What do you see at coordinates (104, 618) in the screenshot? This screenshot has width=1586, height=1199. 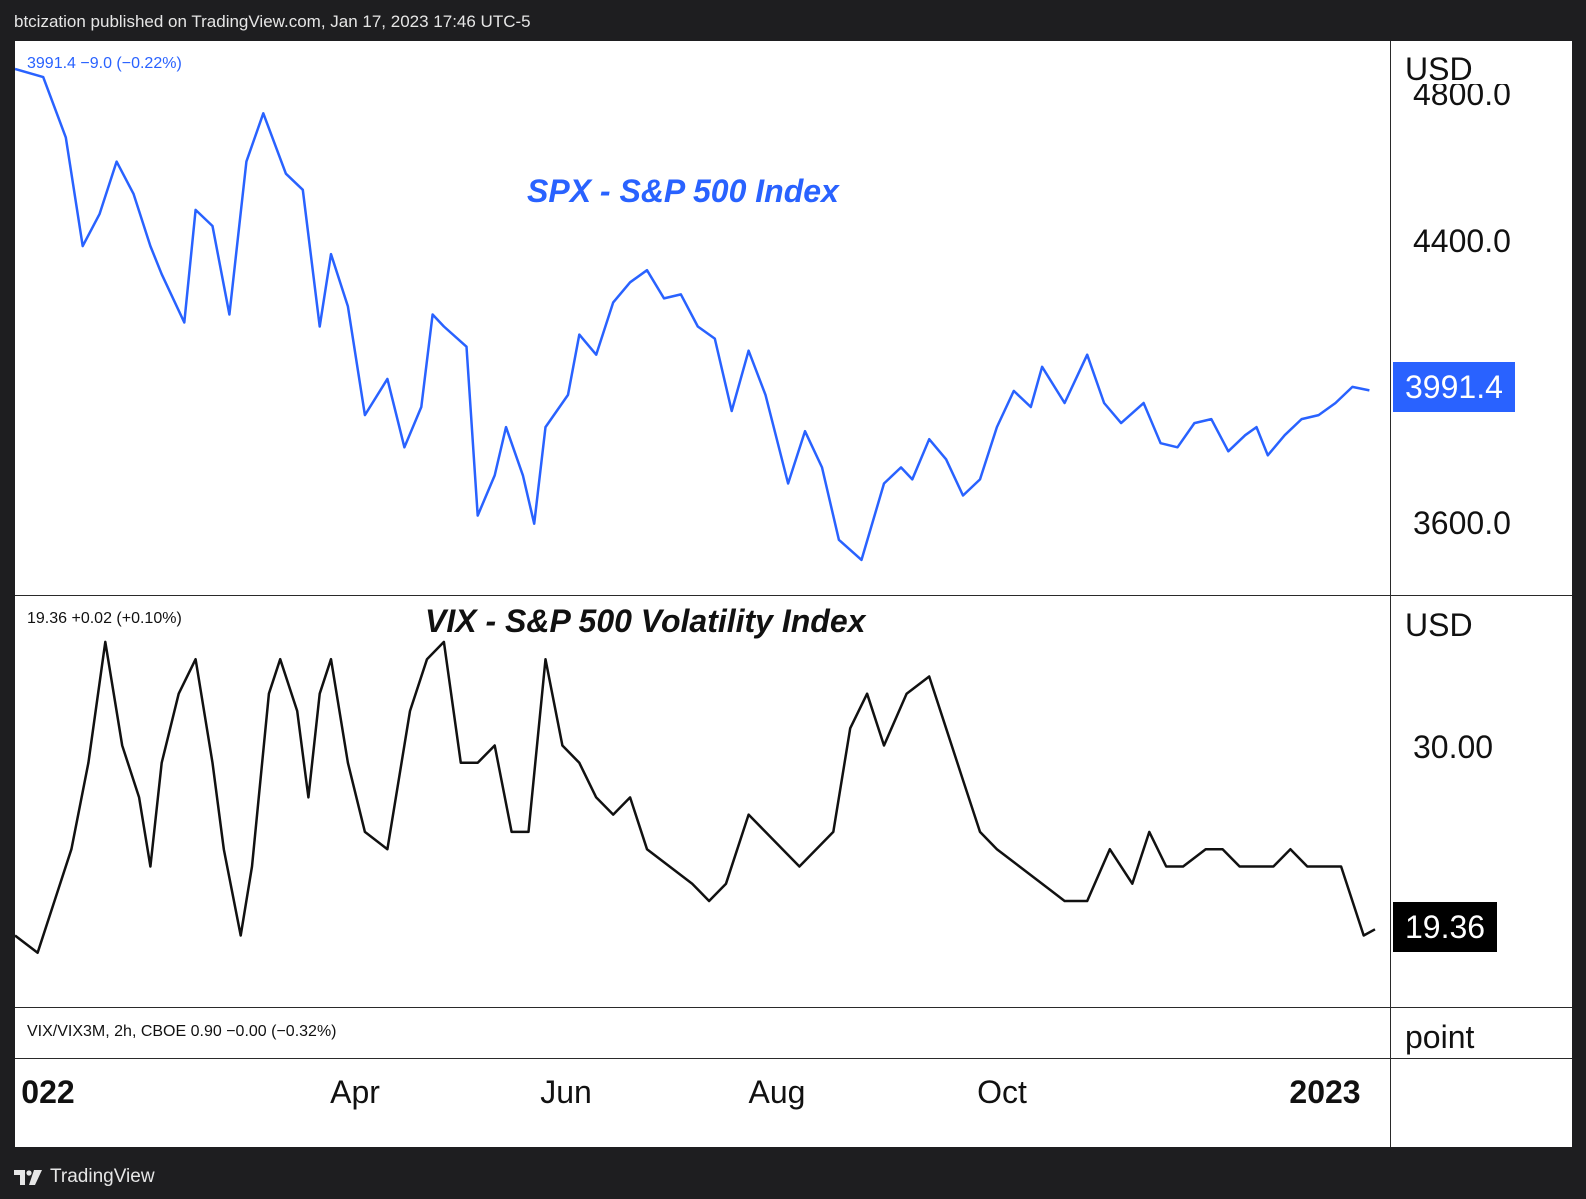 I see `vix-legend: 19.36 +0.02 (+0.10%)` at bounding box center [104, 618].